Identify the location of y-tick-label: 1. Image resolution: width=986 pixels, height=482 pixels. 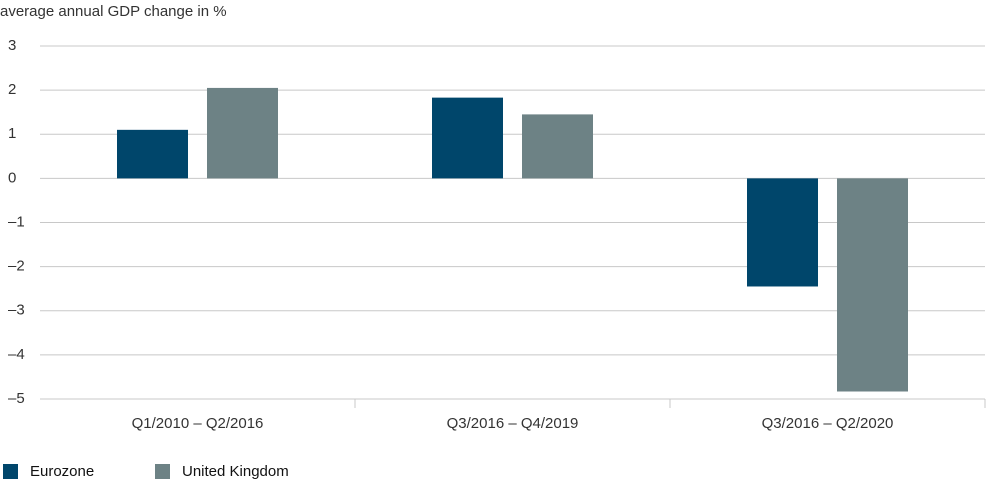
(12, 133).